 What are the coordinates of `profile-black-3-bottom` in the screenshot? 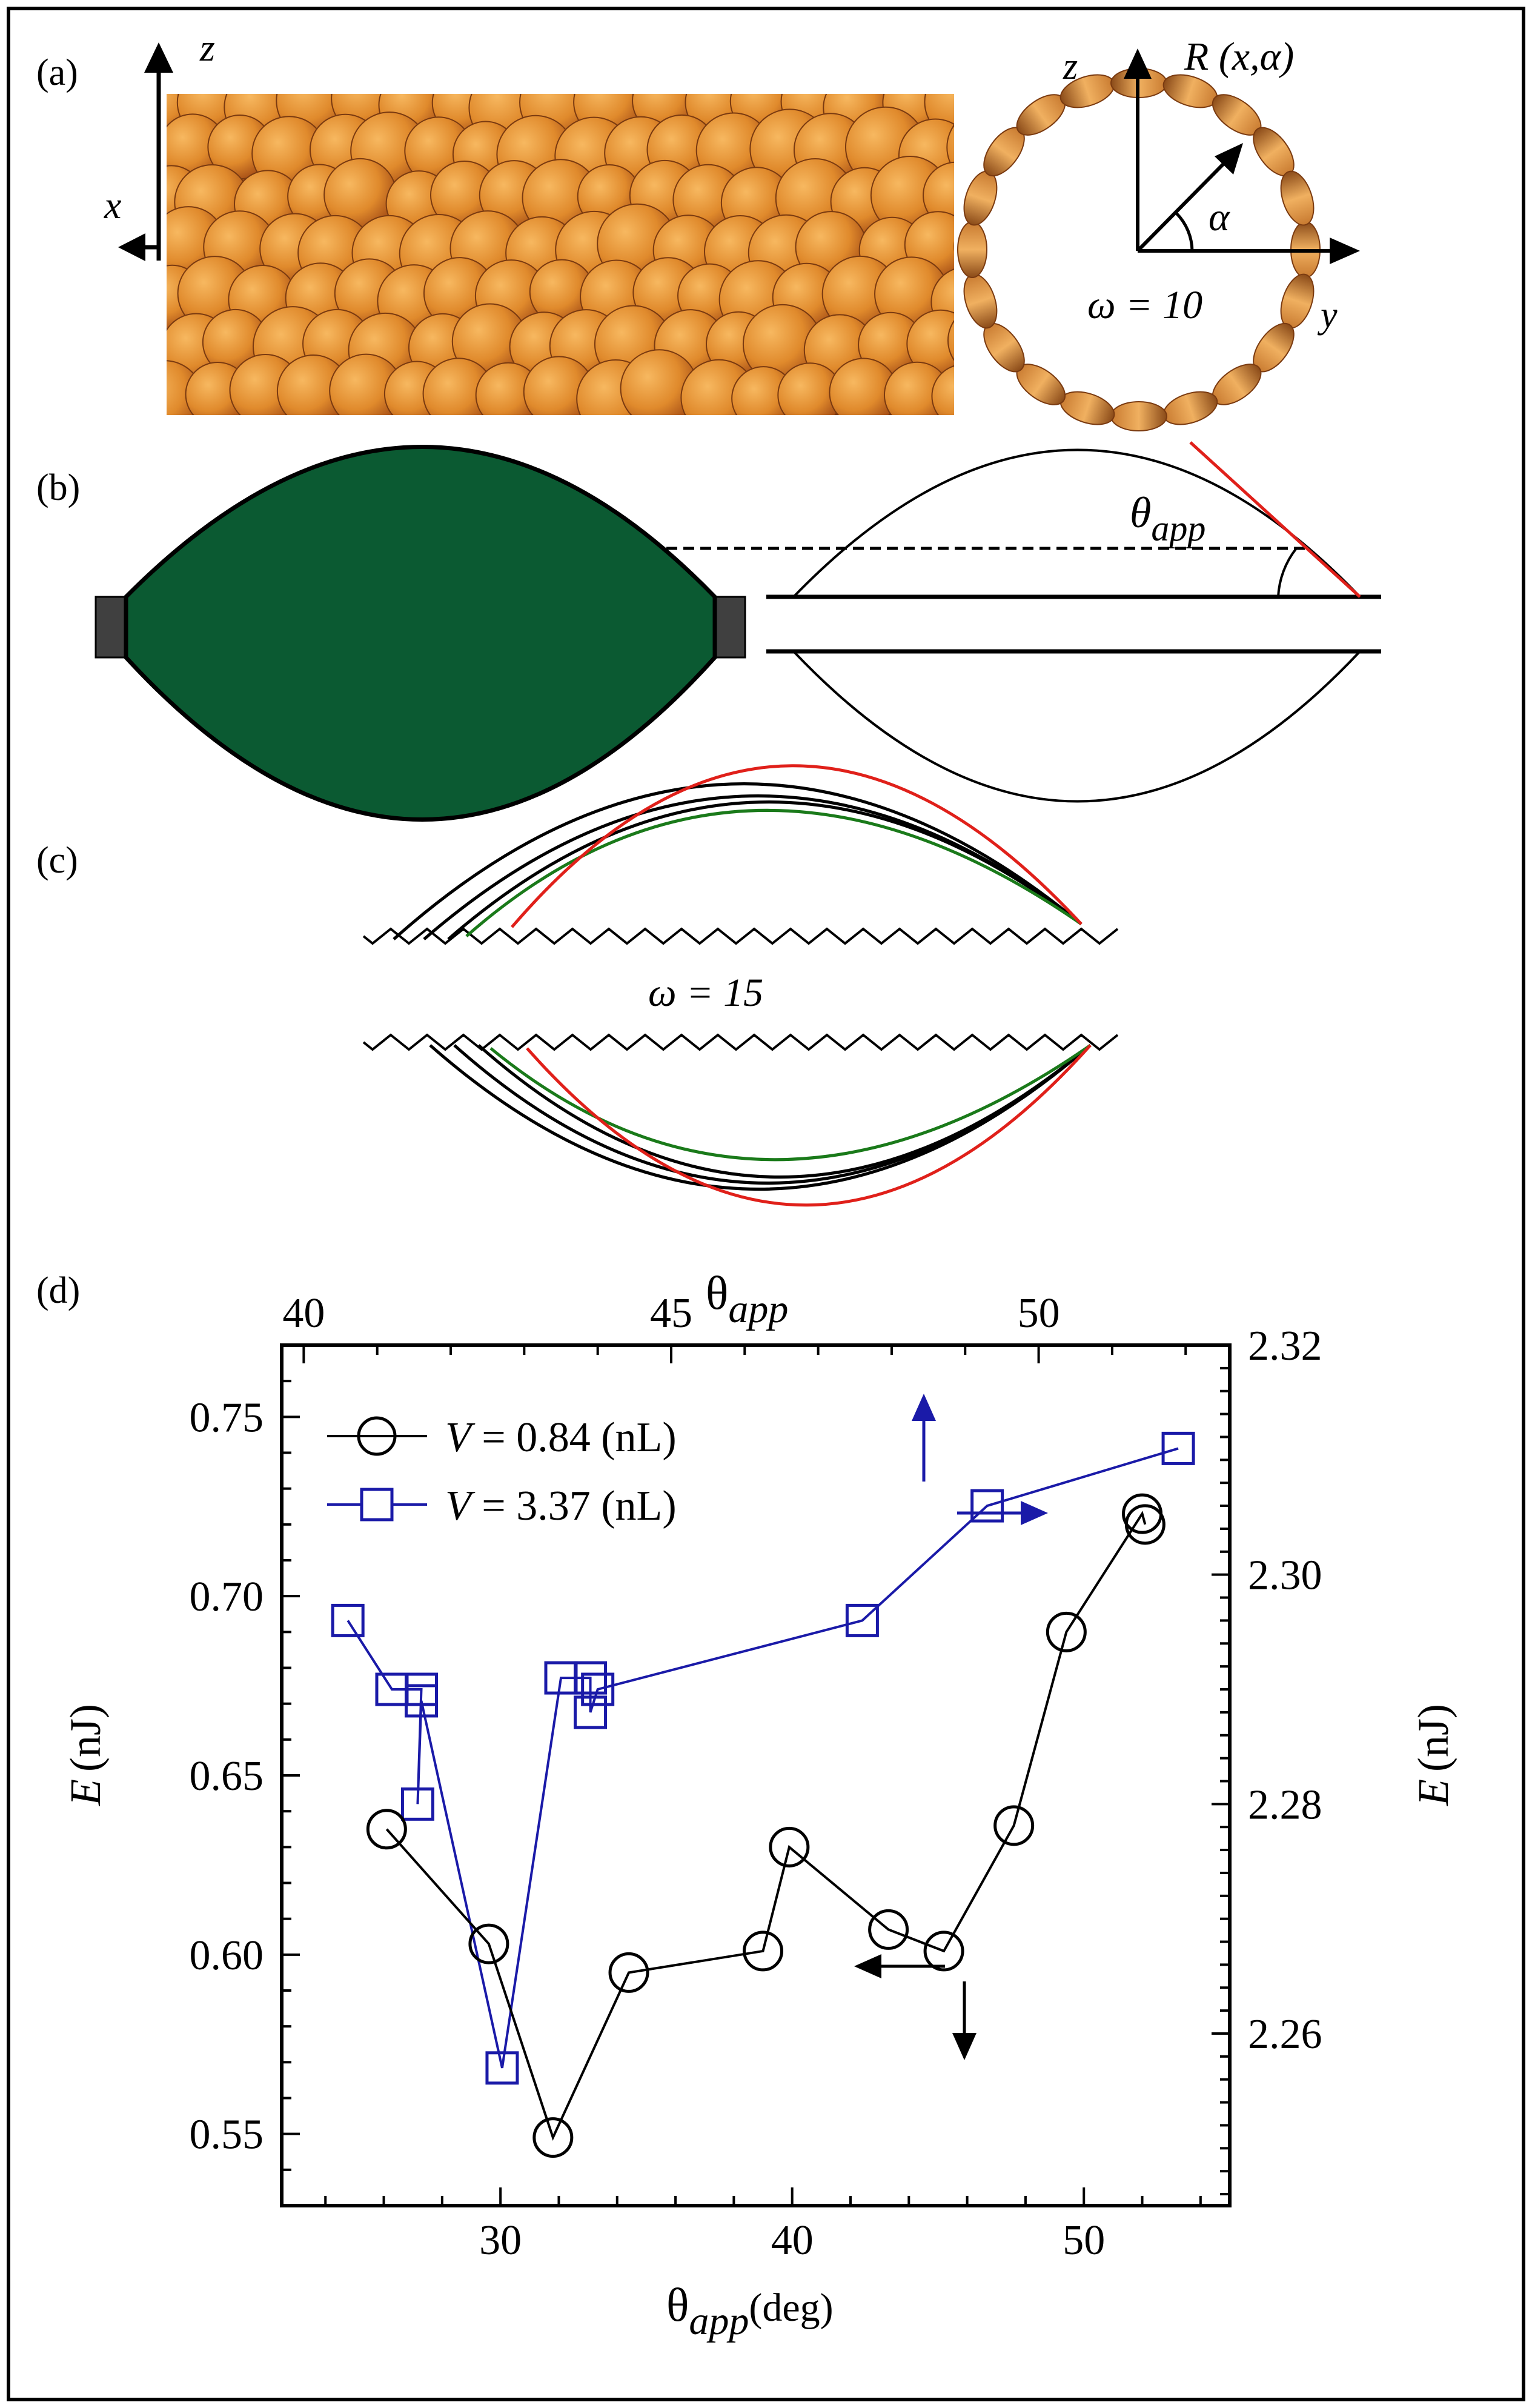 It's located at (784, 1111).